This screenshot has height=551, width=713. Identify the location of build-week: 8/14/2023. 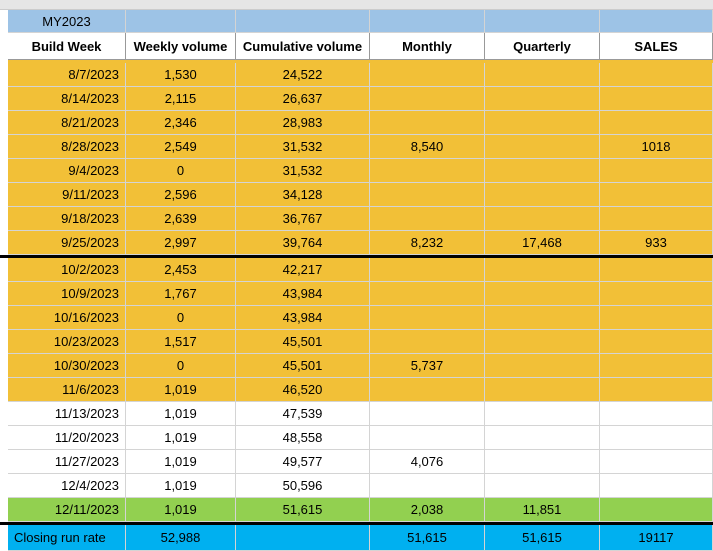
(67, 99).